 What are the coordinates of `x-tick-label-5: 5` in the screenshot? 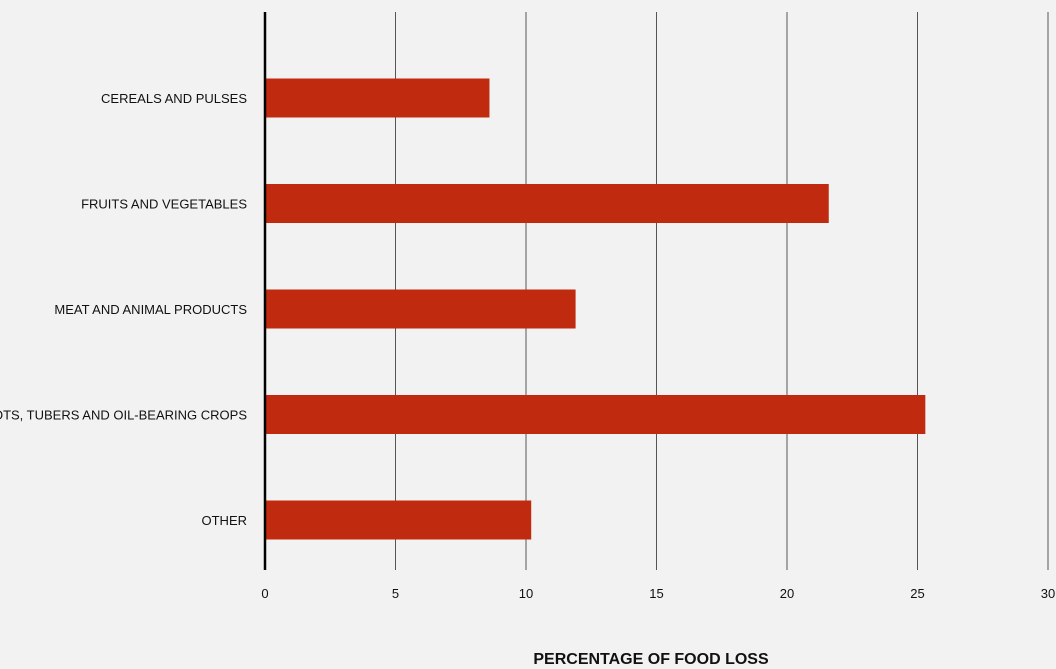 It's located at (395, 593).